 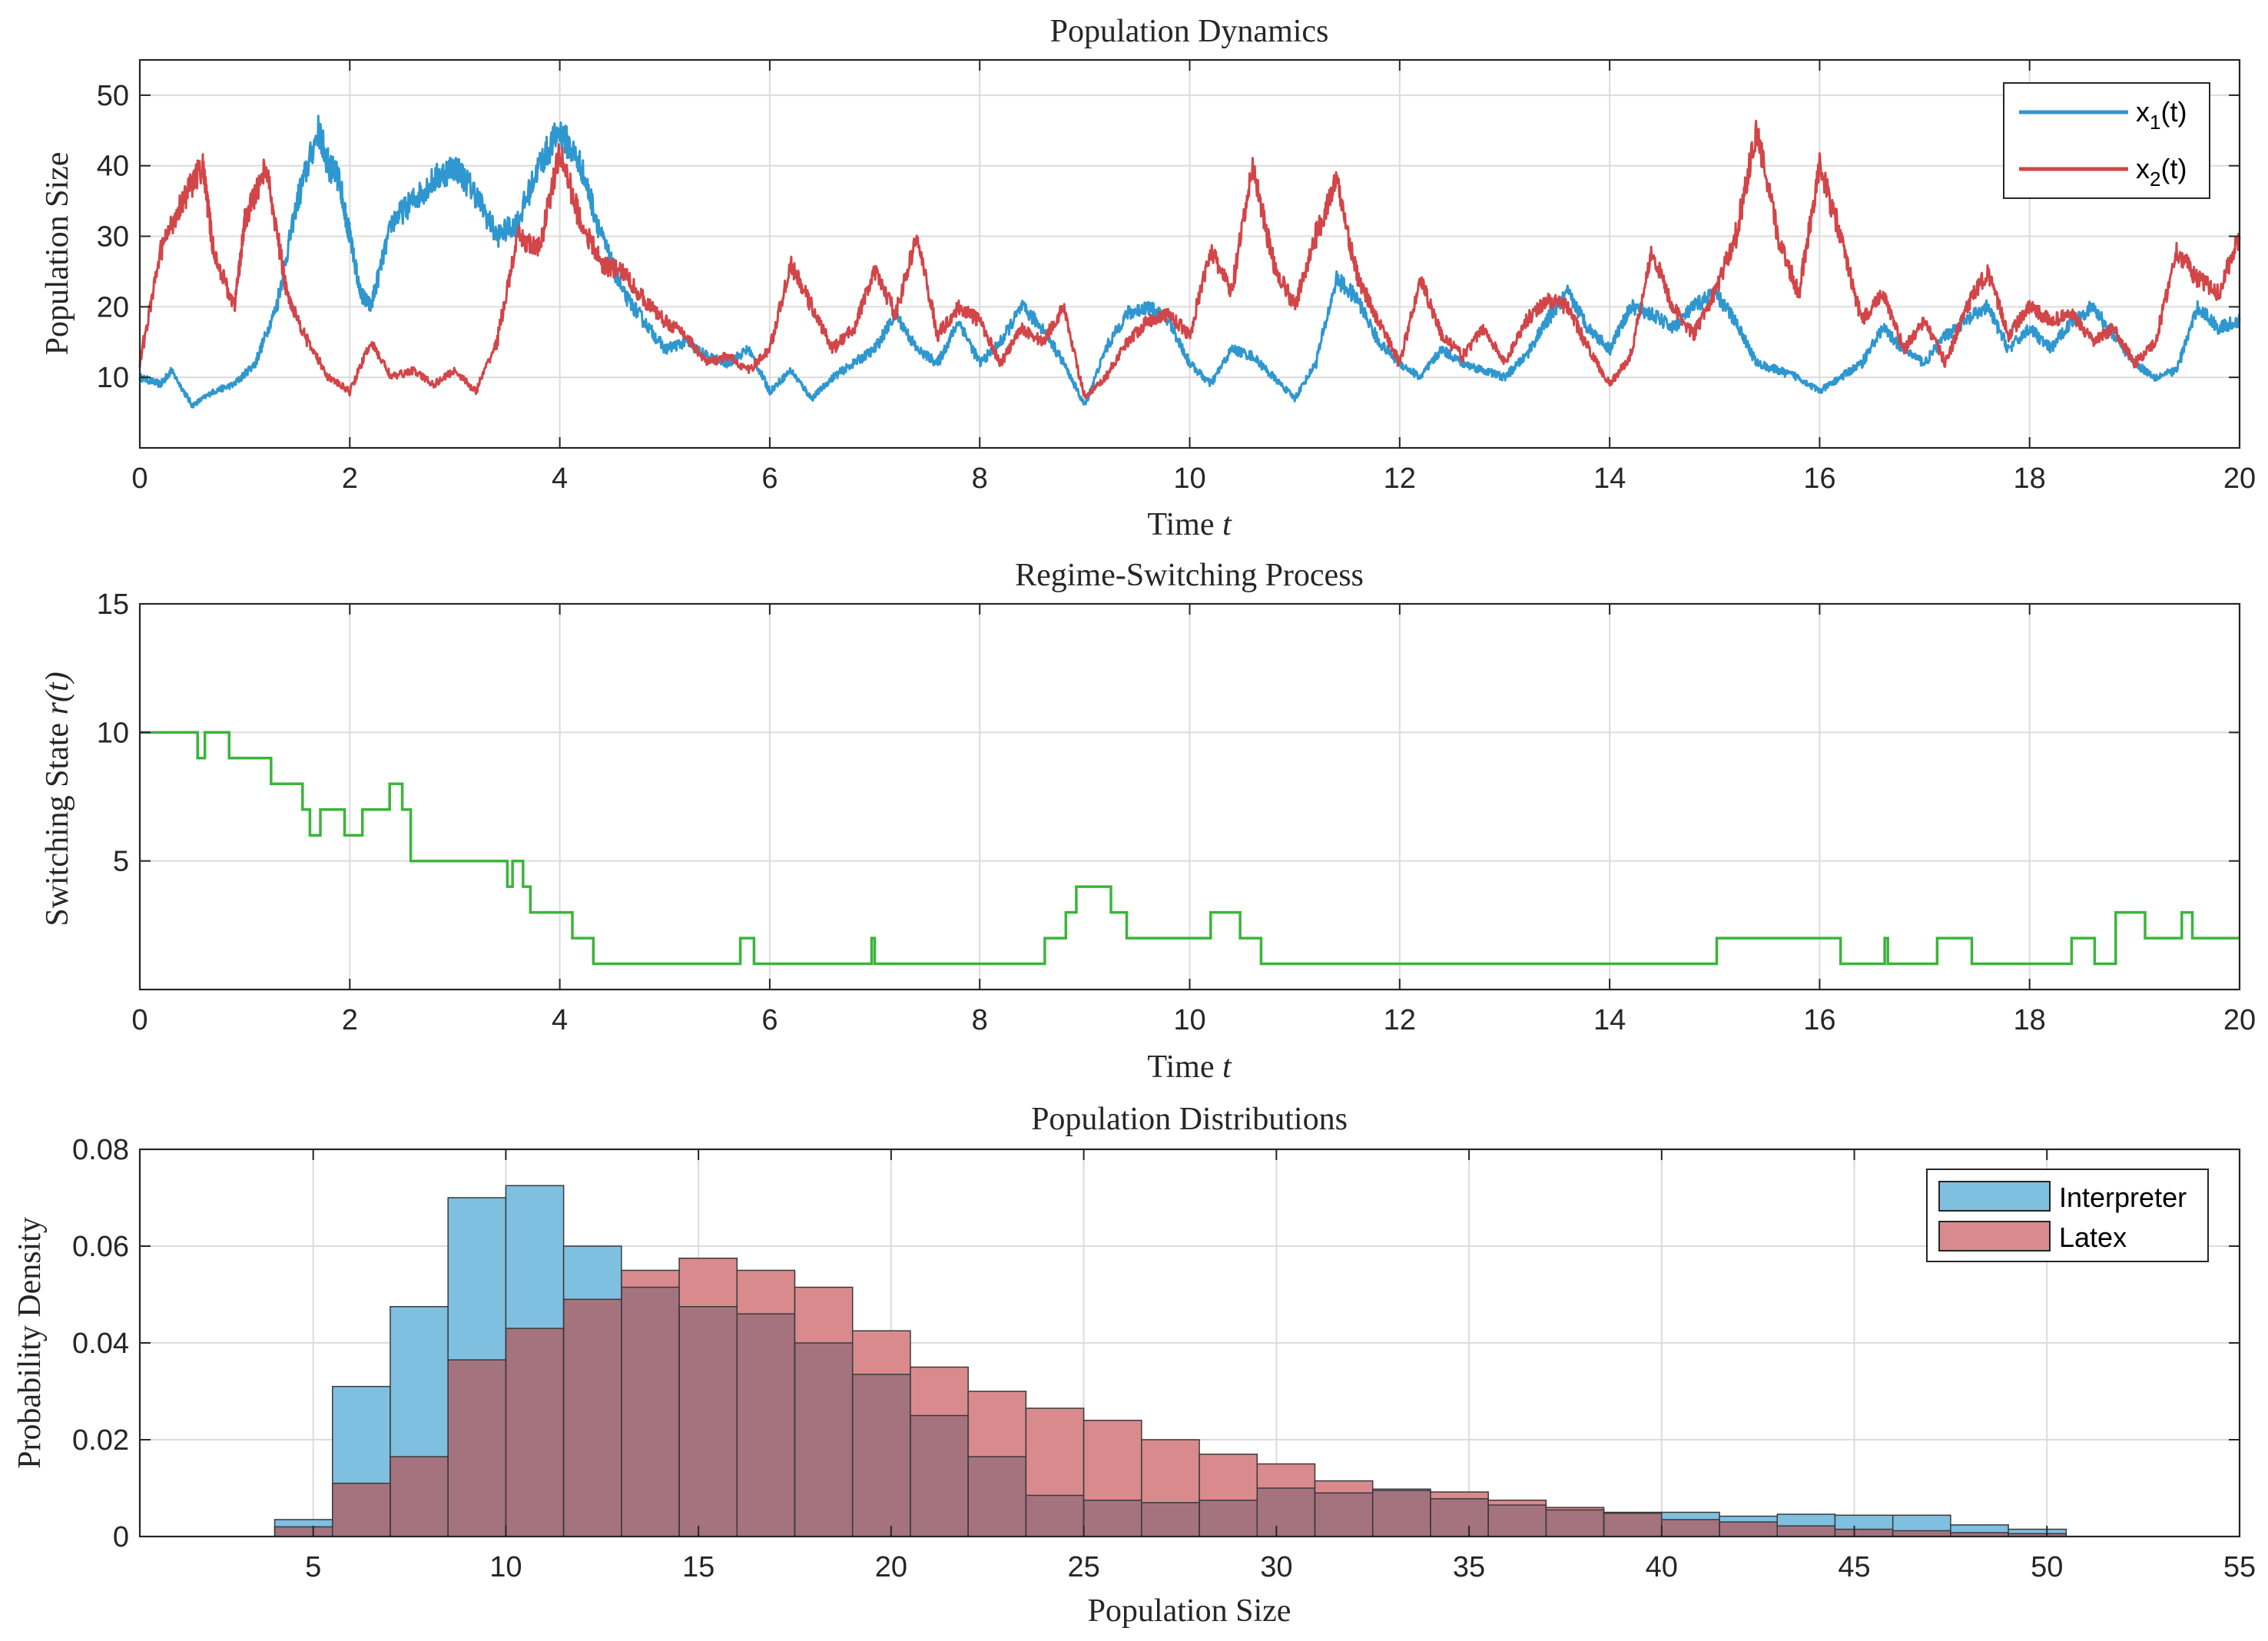 I want to click on p1-xtick-label: 16, so click(x=1819, y=478).